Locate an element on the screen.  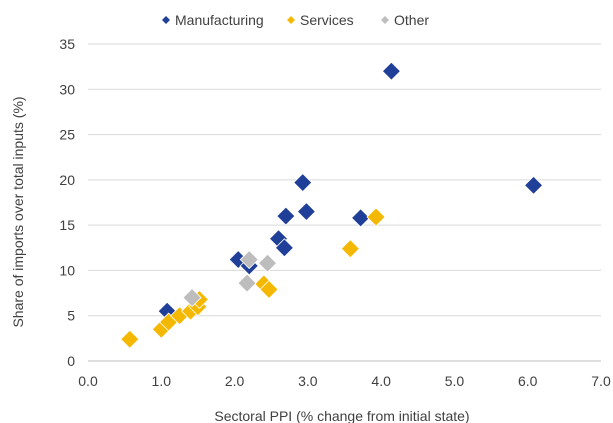
y-tick-label: 35 is located at coordinates (67, 44).